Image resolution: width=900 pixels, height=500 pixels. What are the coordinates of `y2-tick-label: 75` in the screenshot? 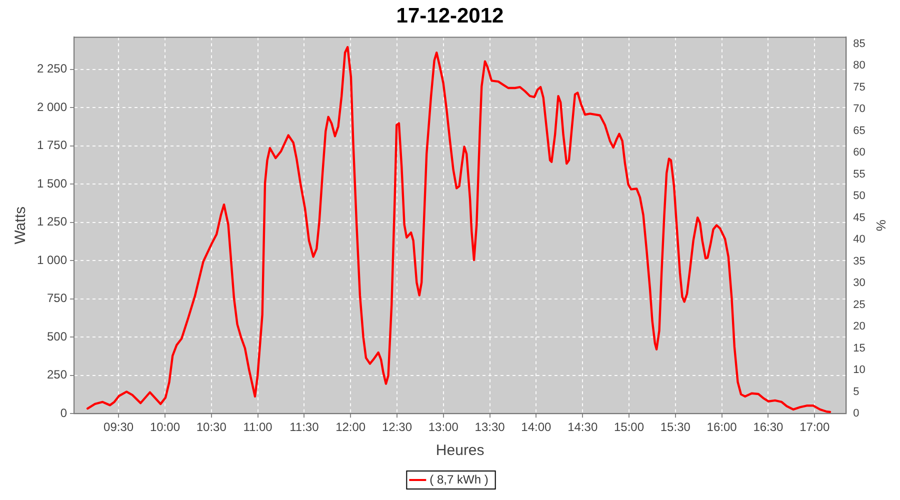 It's located at (859, 87).